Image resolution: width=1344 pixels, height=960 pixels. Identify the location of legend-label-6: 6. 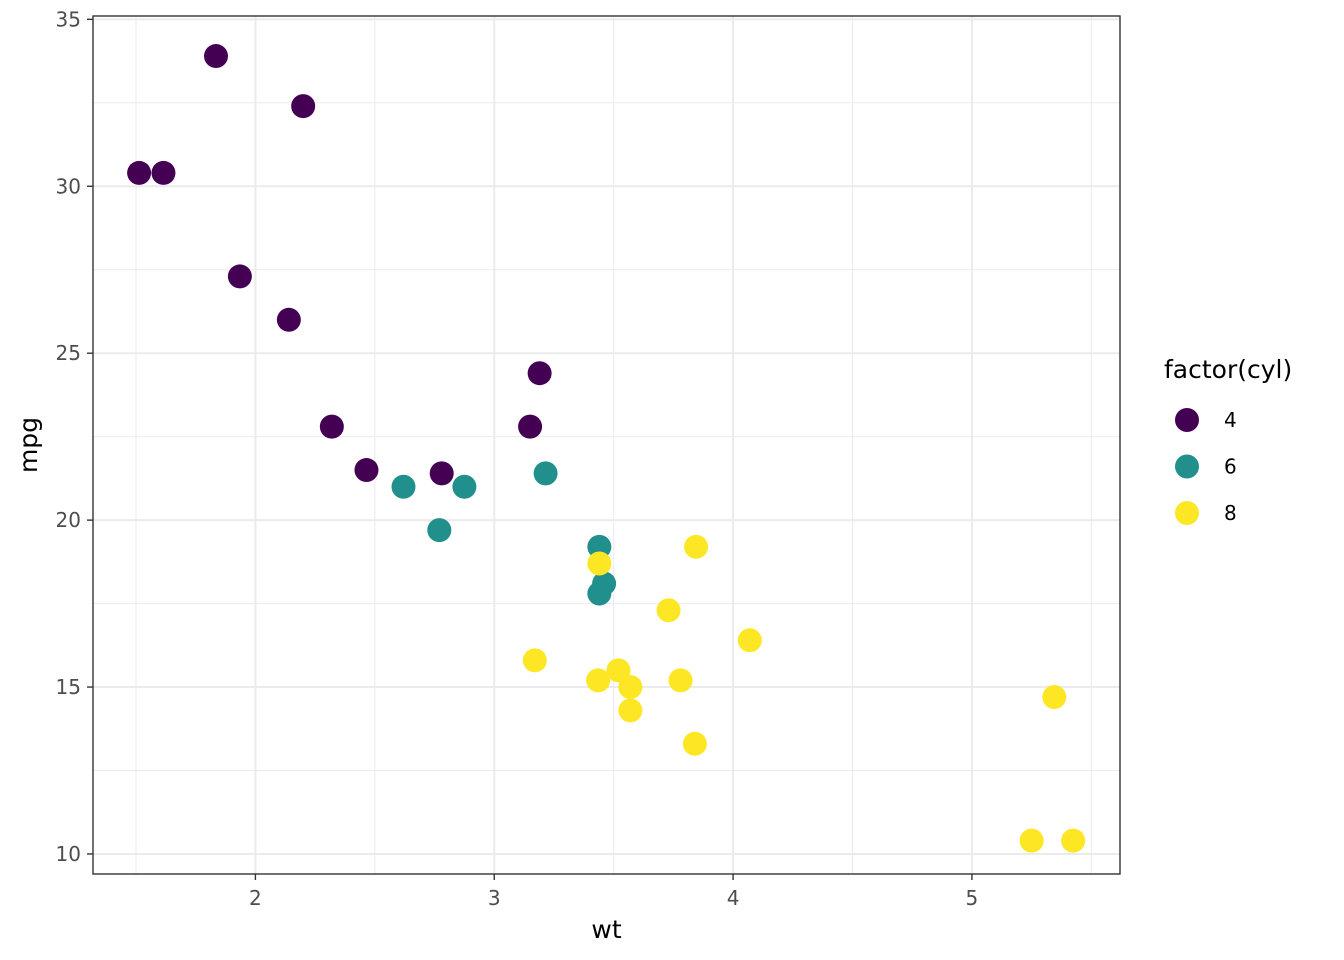
(1230, 467).